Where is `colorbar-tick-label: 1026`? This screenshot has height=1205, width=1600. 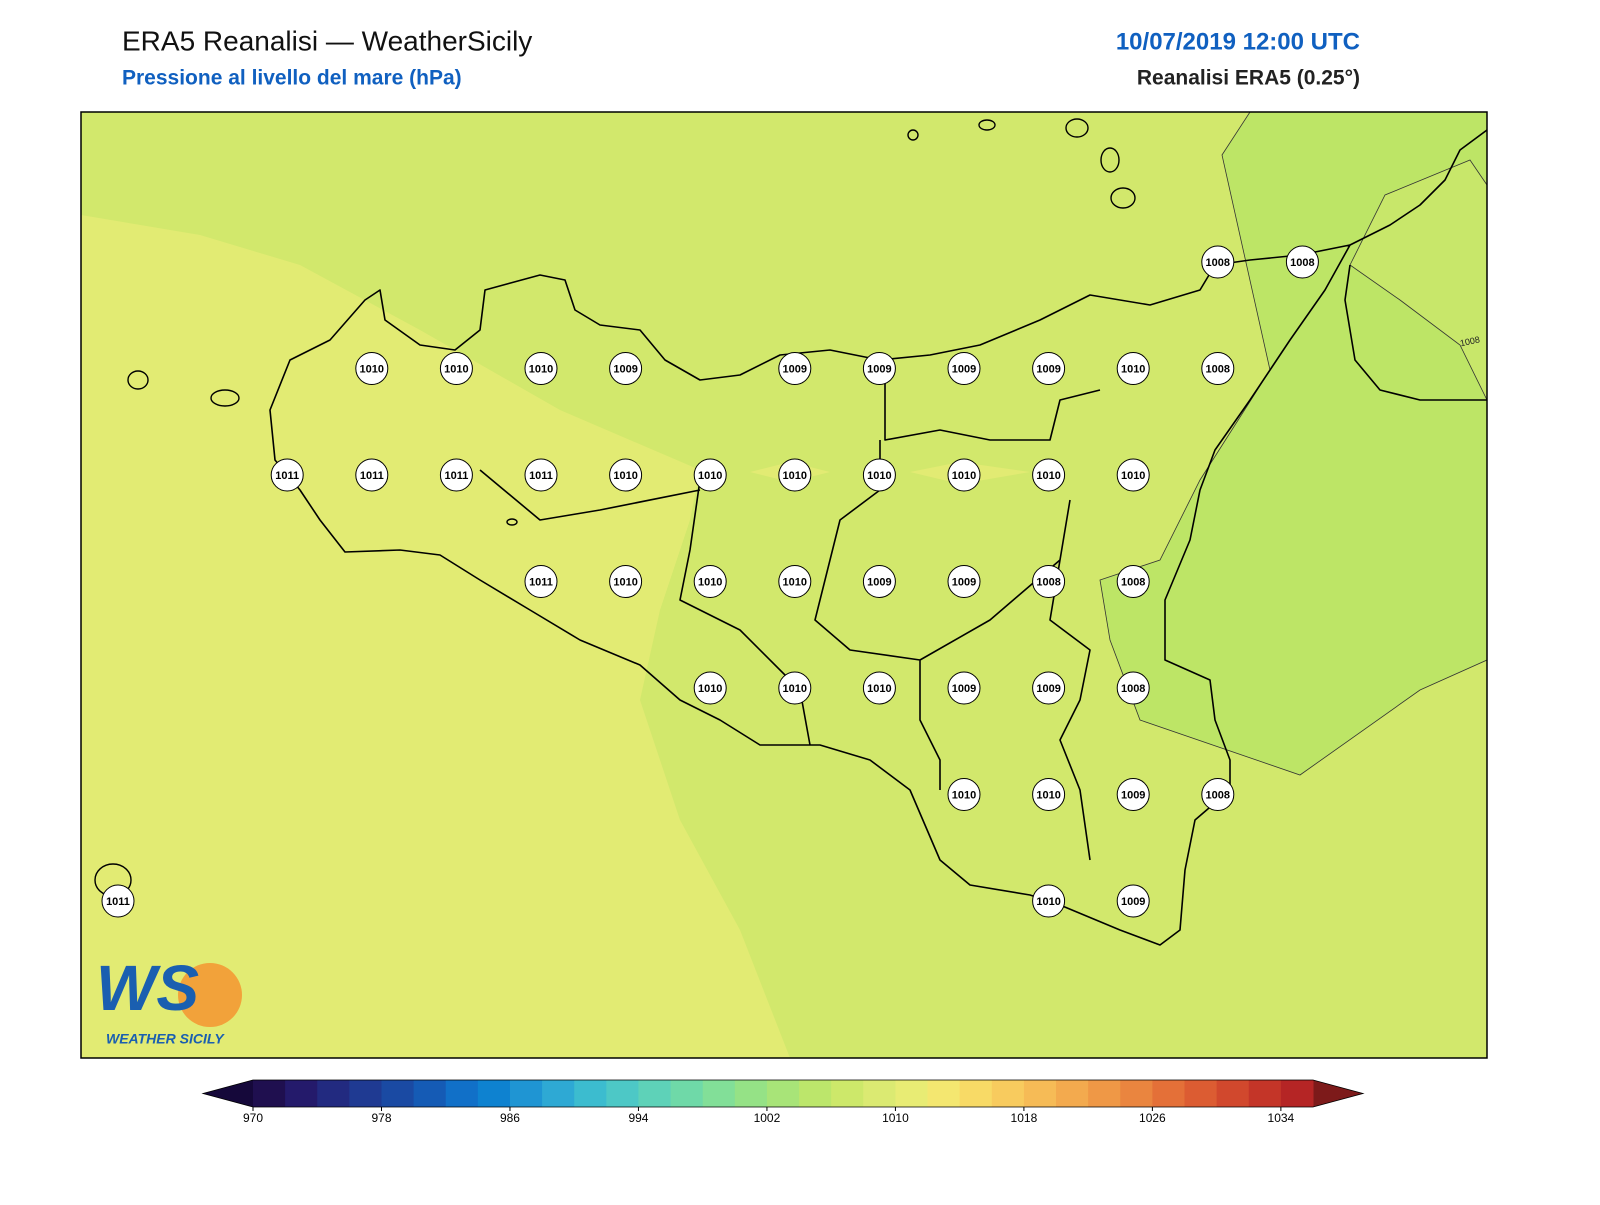 colorbar-tick-label: 1026 is located at coordinates (1152, 1118).